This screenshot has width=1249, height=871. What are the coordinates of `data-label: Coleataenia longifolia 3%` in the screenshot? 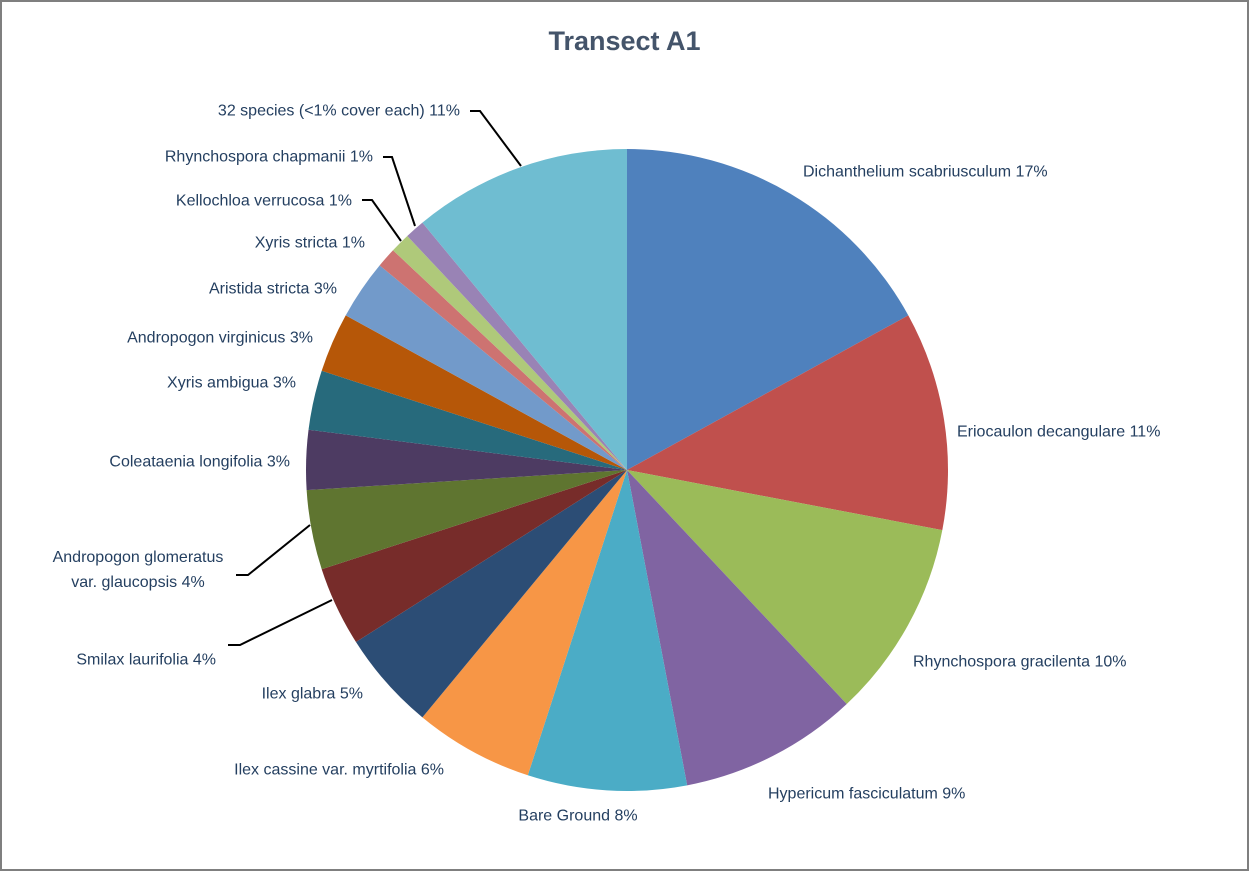 It's located at (199, 462).